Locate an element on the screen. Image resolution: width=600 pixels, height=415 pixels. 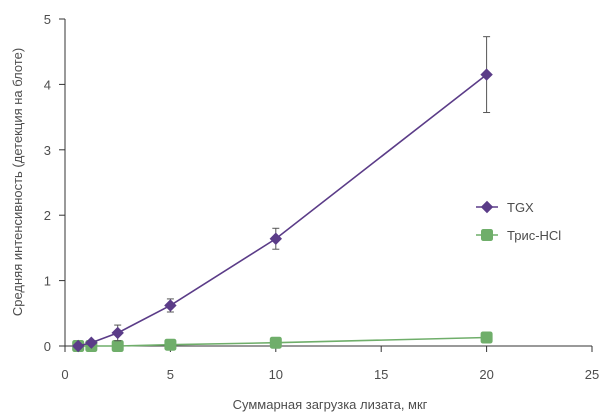
series-tris-hcl is located at coordinates (282, 341).